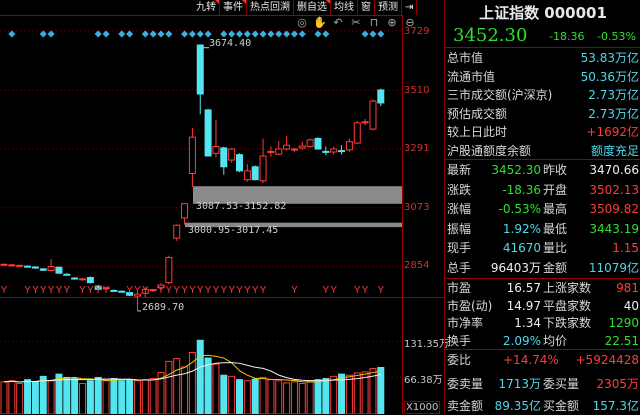  I want to click on tab-label: 窗, so click(366, 7).